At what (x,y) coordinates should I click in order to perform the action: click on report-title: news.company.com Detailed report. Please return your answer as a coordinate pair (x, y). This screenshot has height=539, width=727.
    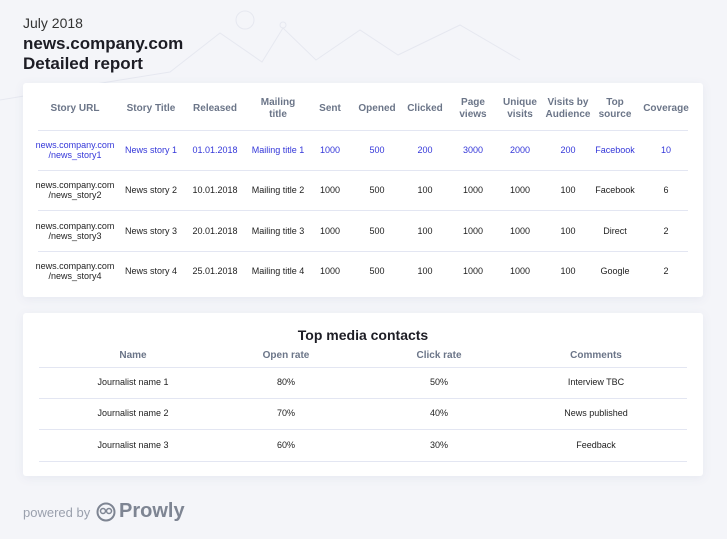
    Looking at the image, I should click on (103, 54).